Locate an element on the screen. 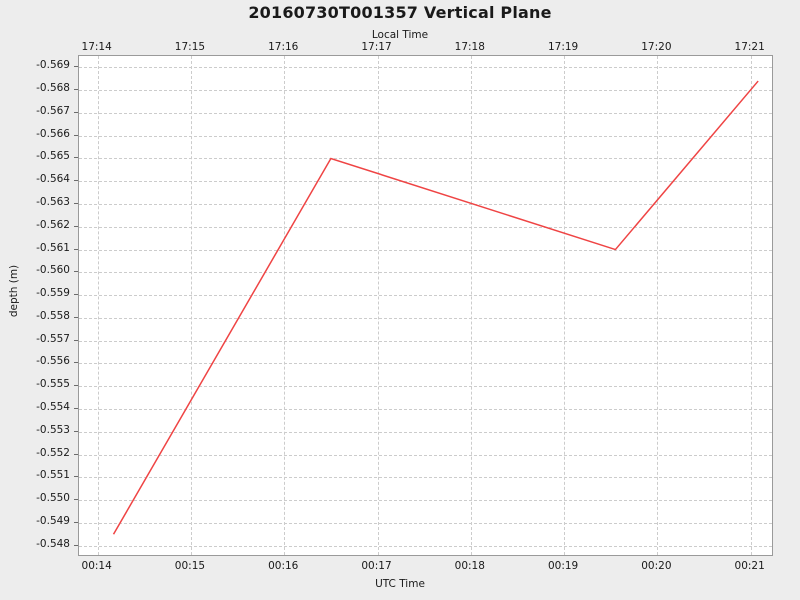  y-tick-label: -0.561 is located at coordinates (53, 247).